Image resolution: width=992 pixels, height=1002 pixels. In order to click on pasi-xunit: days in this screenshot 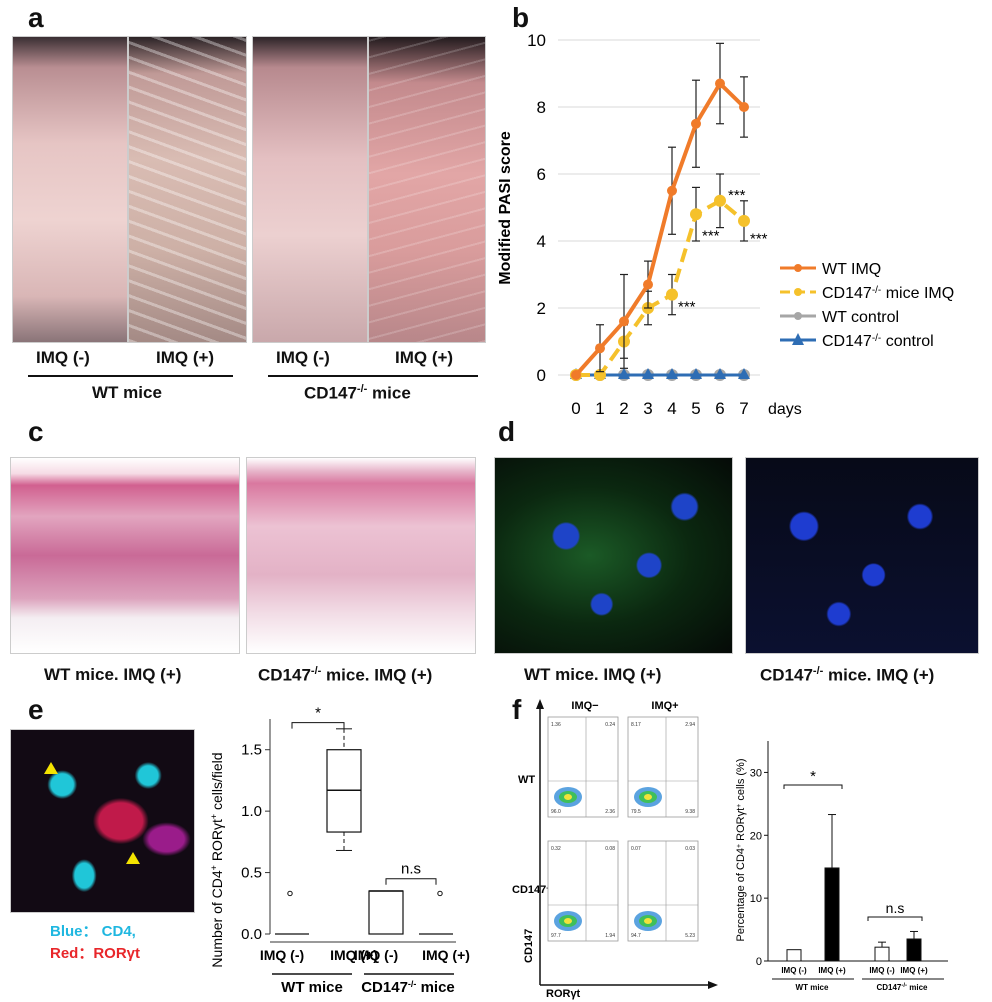, I will do `click(785, 409)`.